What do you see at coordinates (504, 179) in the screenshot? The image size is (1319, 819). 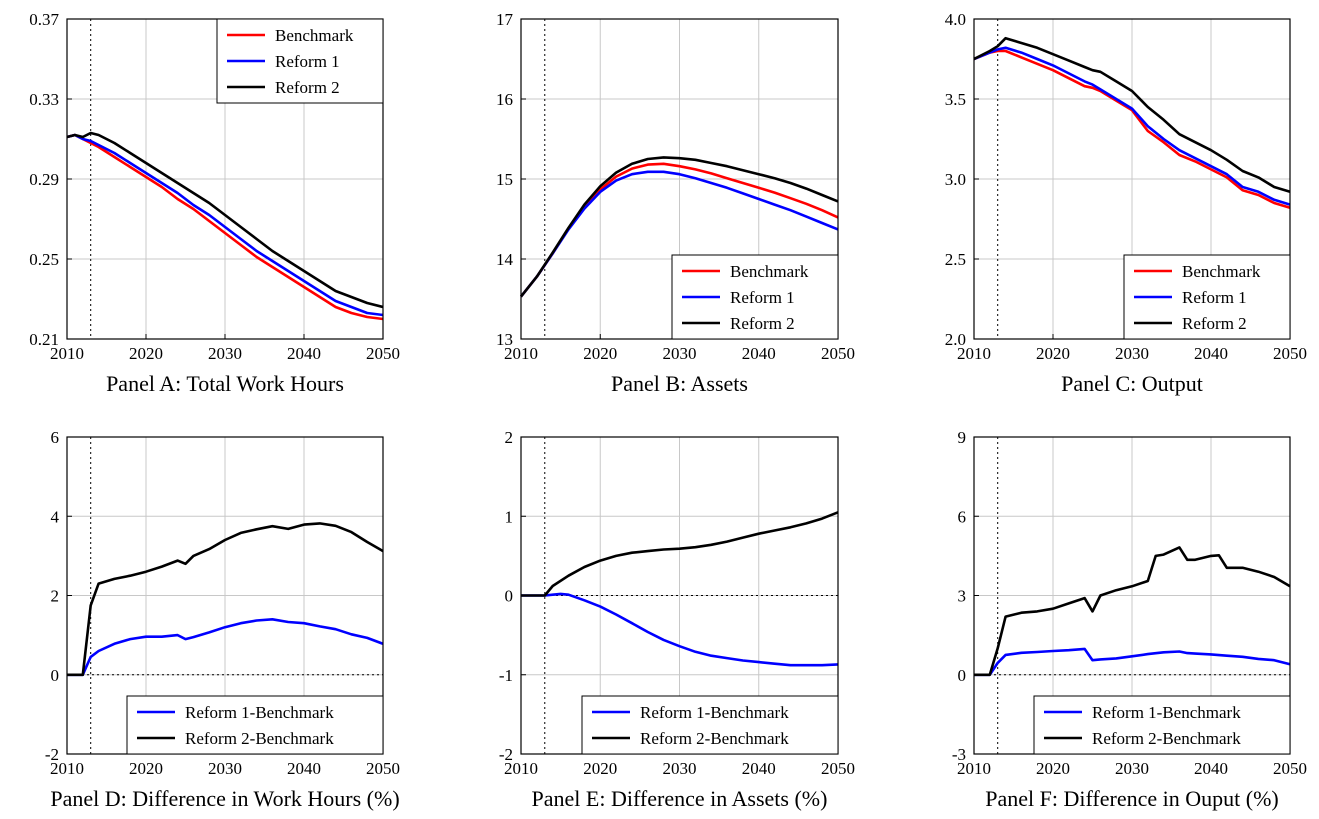 I see `y-tick-label: 15` at bounding box center [504, 179].